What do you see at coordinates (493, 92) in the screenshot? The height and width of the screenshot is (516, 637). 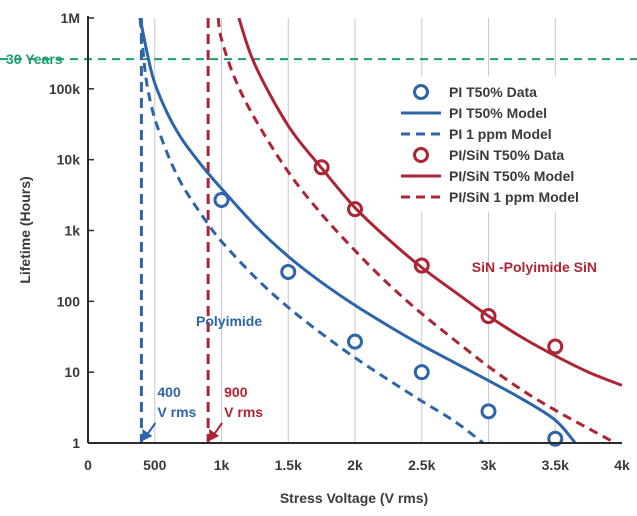 I see `legend-label: PI T50% Data` at bounding box center [493, 92].